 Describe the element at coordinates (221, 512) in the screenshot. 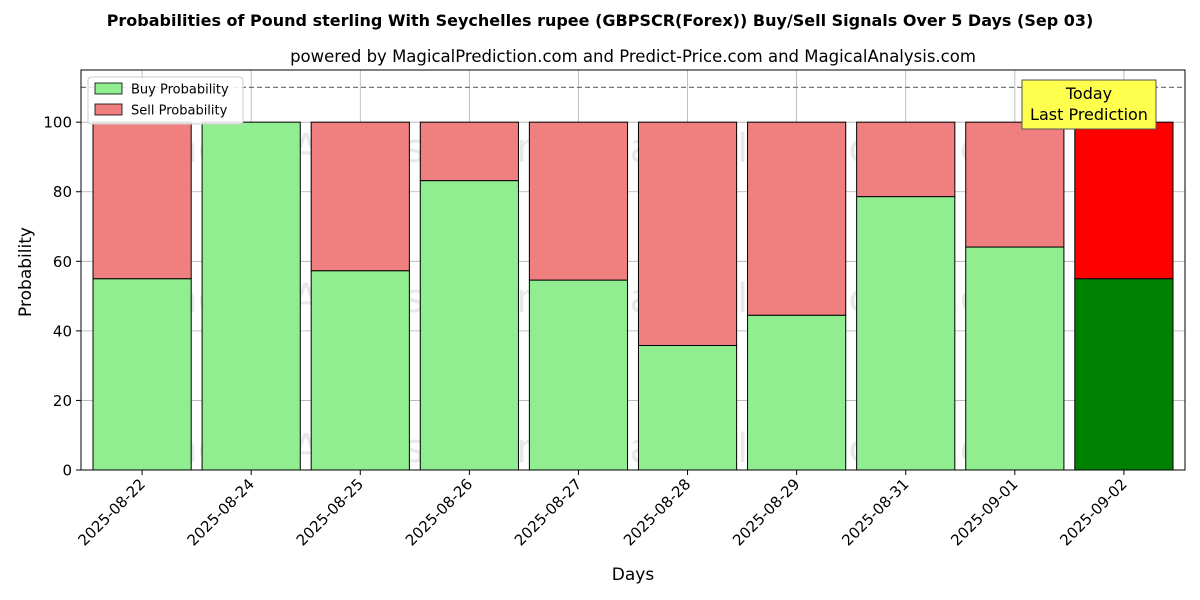

I see `x-tick-label-1: 2025-08-24` at that location.